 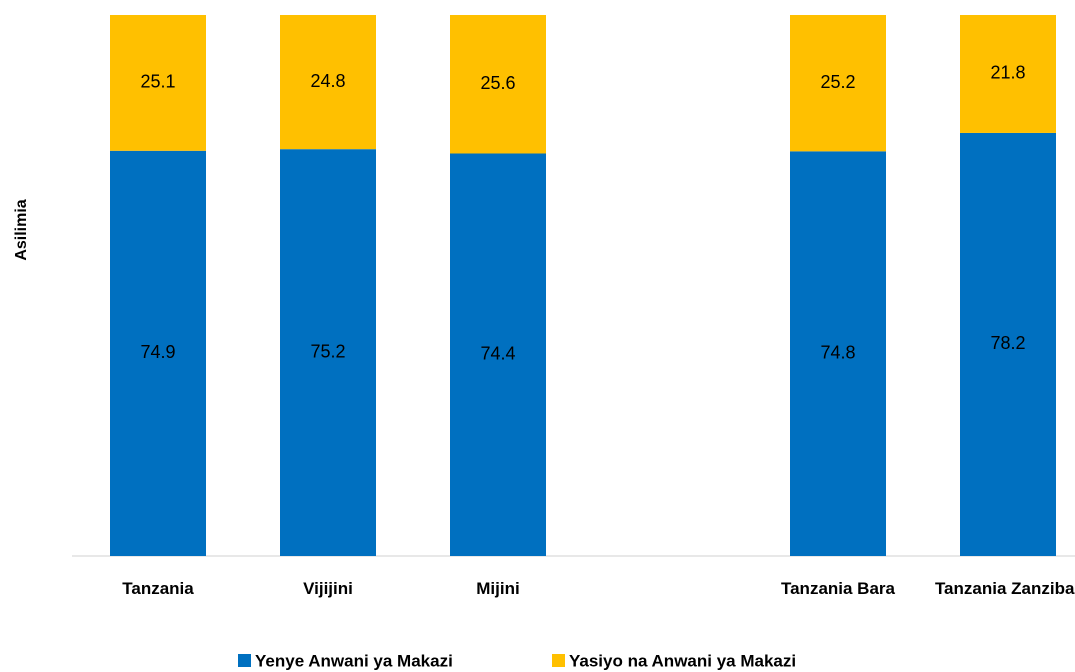 I want to click on data-label: 74.4, so click(x=497, y=353).